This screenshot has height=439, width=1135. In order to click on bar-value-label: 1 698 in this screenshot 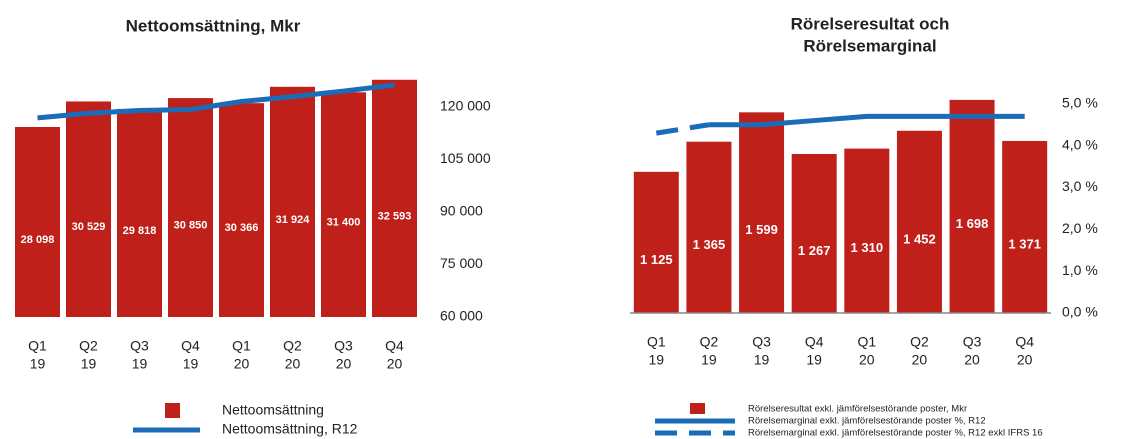, I will do `click(972, 223)`.